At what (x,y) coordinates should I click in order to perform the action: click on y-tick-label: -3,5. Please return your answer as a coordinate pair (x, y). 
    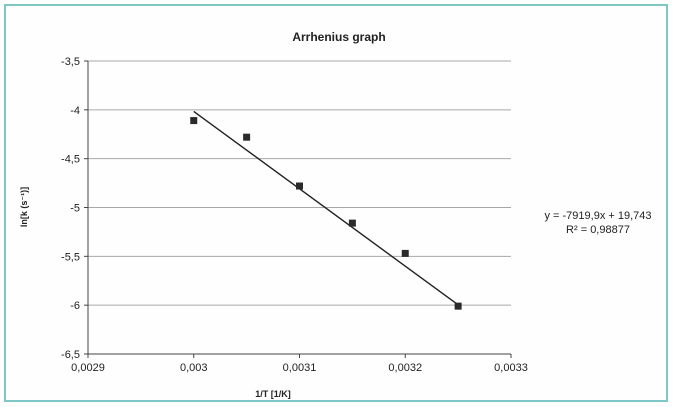
    Looking at the image, I should click on (70, 62).